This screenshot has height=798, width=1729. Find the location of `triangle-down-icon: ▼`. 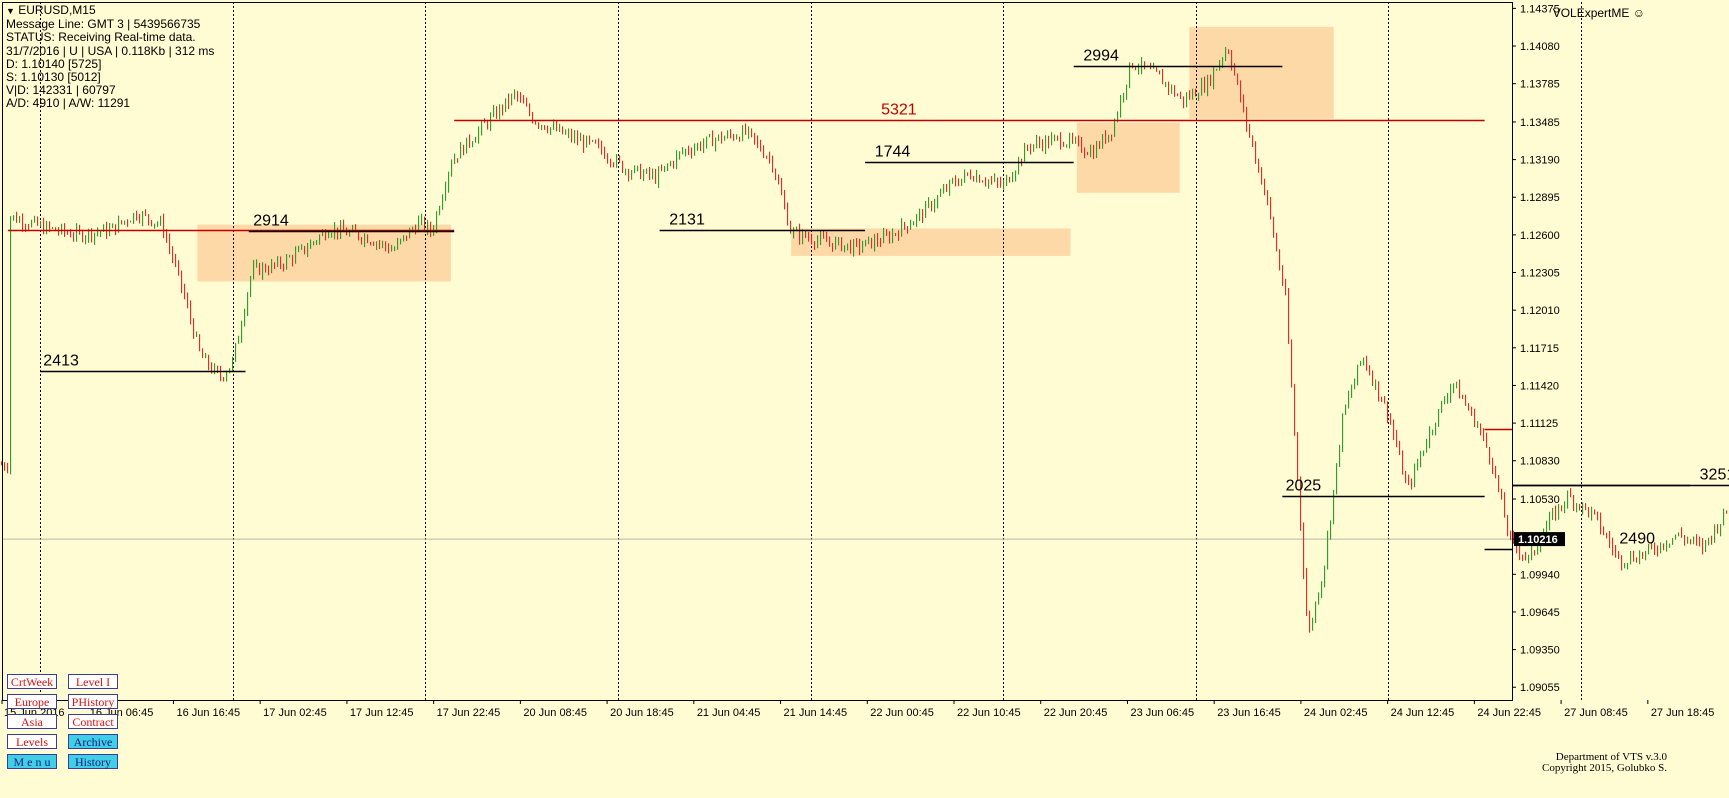

triangle-down-icon: ▼ is located at coordinates (10, 11).